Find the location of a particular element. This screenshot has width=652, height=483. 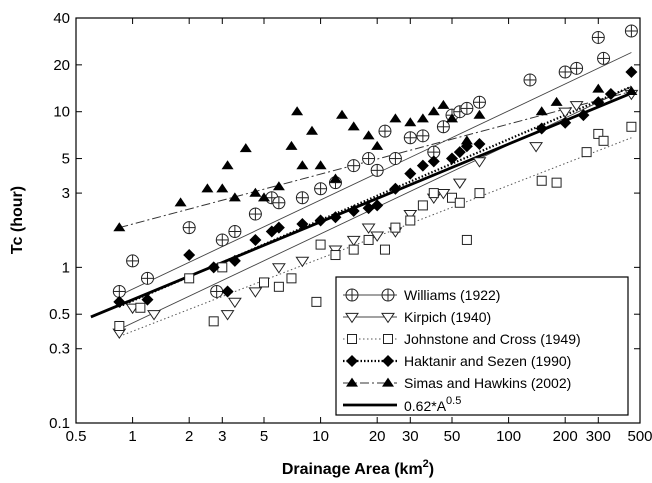

x-tick-label: 10 is located at coordinates (320, 436).